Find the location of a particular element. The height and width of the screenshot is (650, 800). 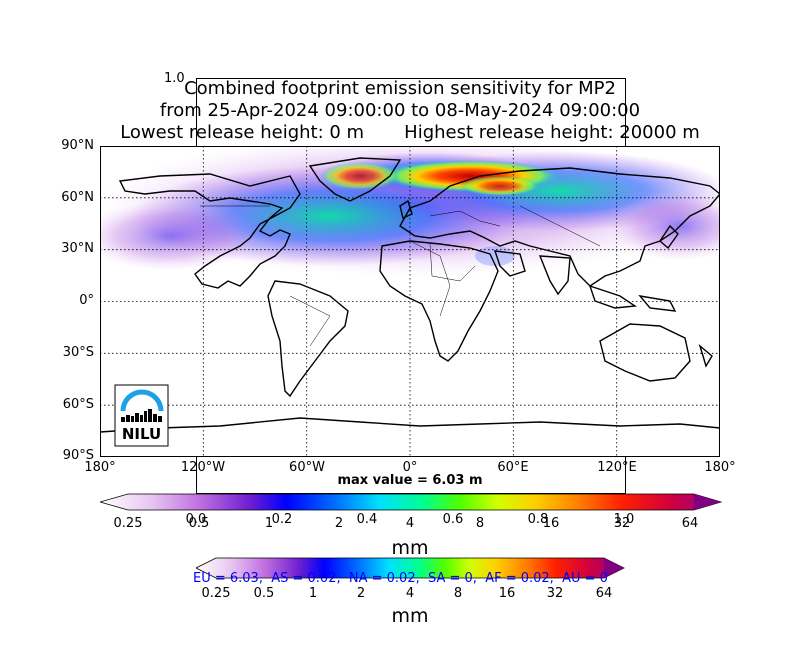

sec-cb-unit: mm is located at coordinates (410, 616).